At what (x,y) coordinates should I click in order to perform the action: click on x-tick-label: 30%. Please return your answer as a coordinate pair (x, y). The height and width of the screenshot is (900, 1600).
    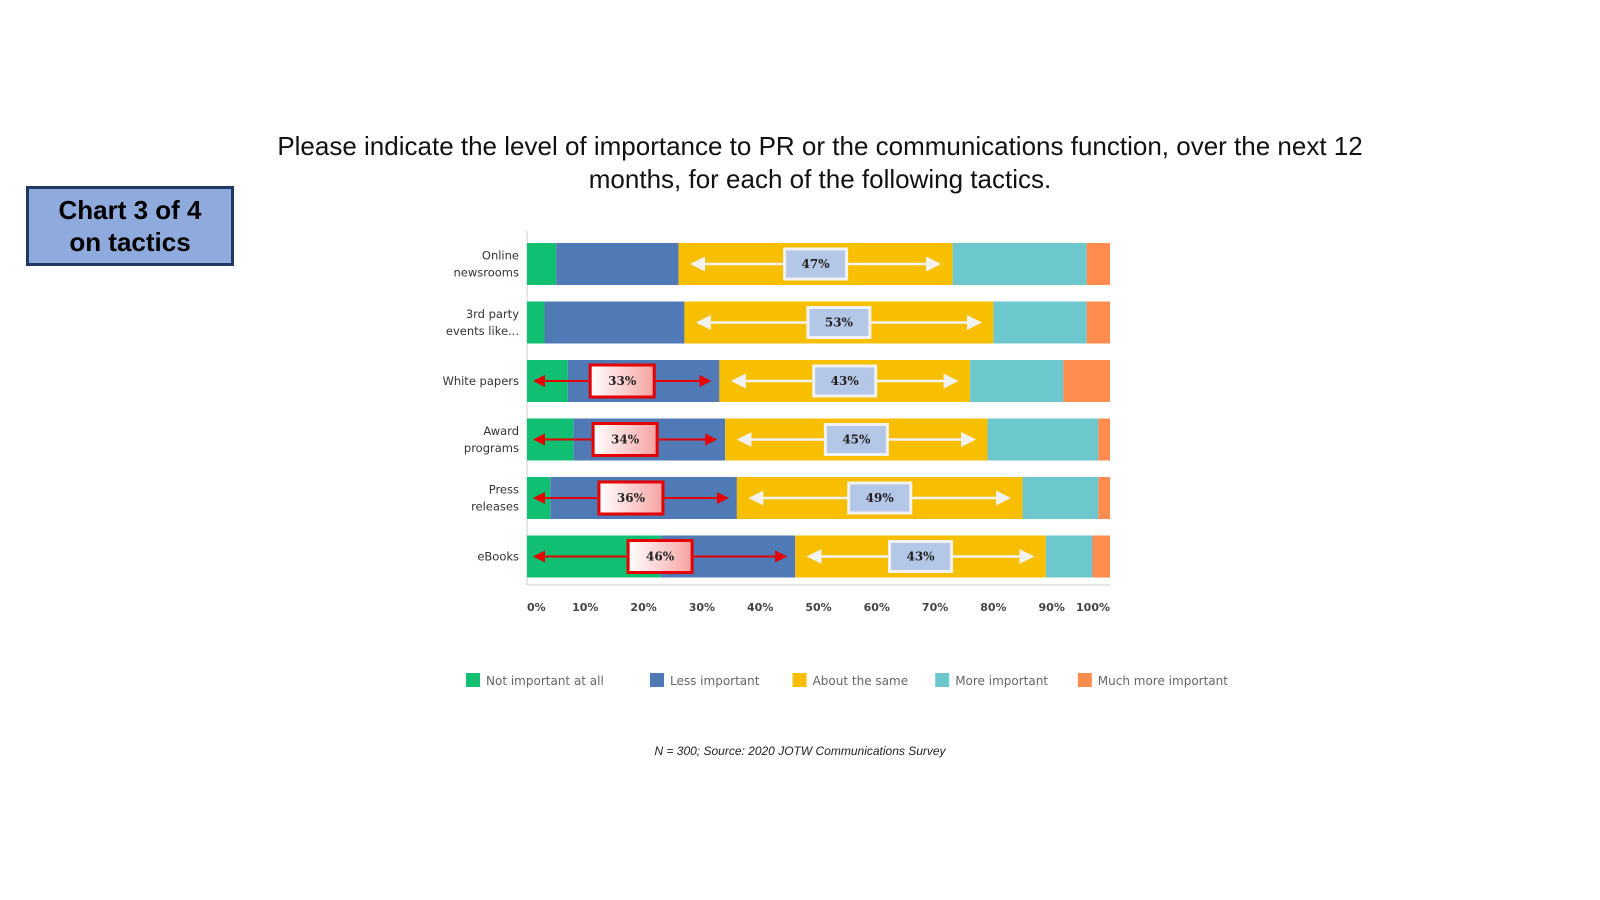
    Looking at the image, I should click on (702, 607).